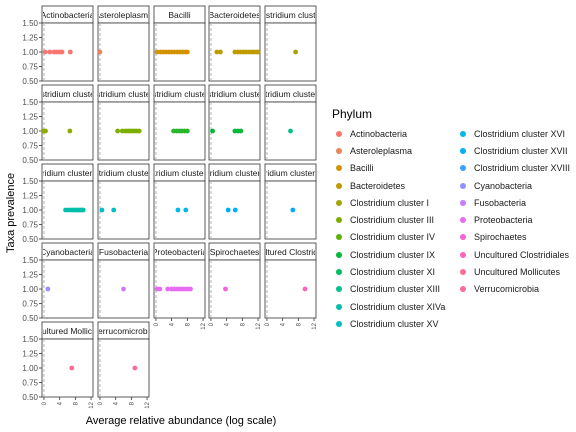 The width and height of the screenshot is (576, 432). I want to click on legend-item: Clostridium cluster XVI, so click(514, 133).